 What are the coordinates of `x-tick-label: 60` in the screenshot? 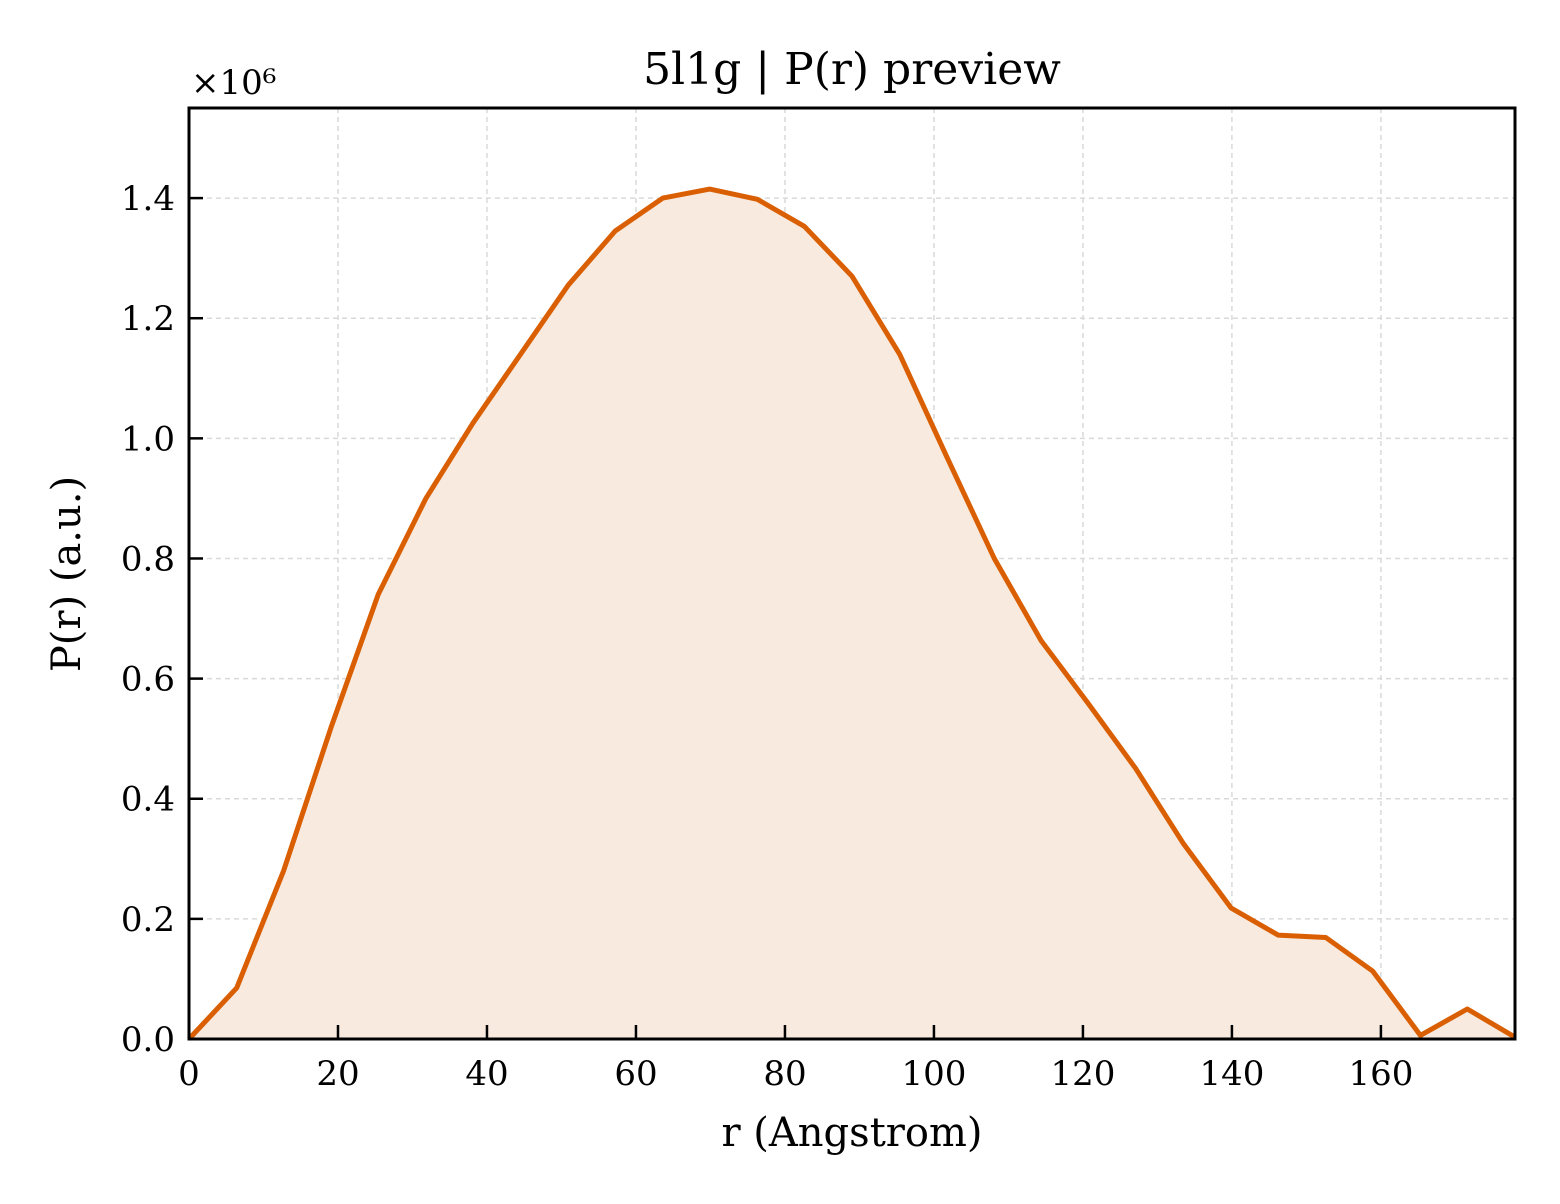 It's located at (635, 1074).